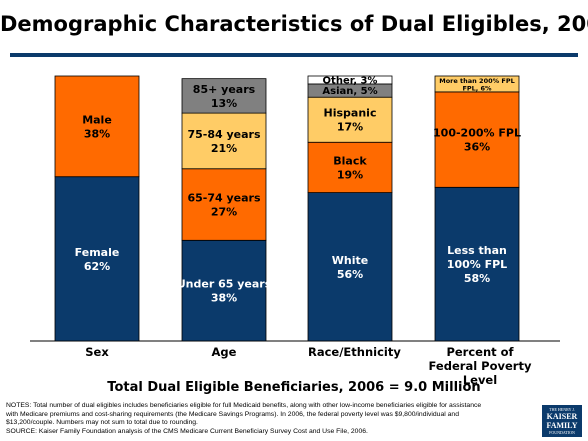  Describe the element at coordinates (477, 81) in the screenshot. I see `data-label-more-than-200-fpl: More than 200% FPL` at that location.